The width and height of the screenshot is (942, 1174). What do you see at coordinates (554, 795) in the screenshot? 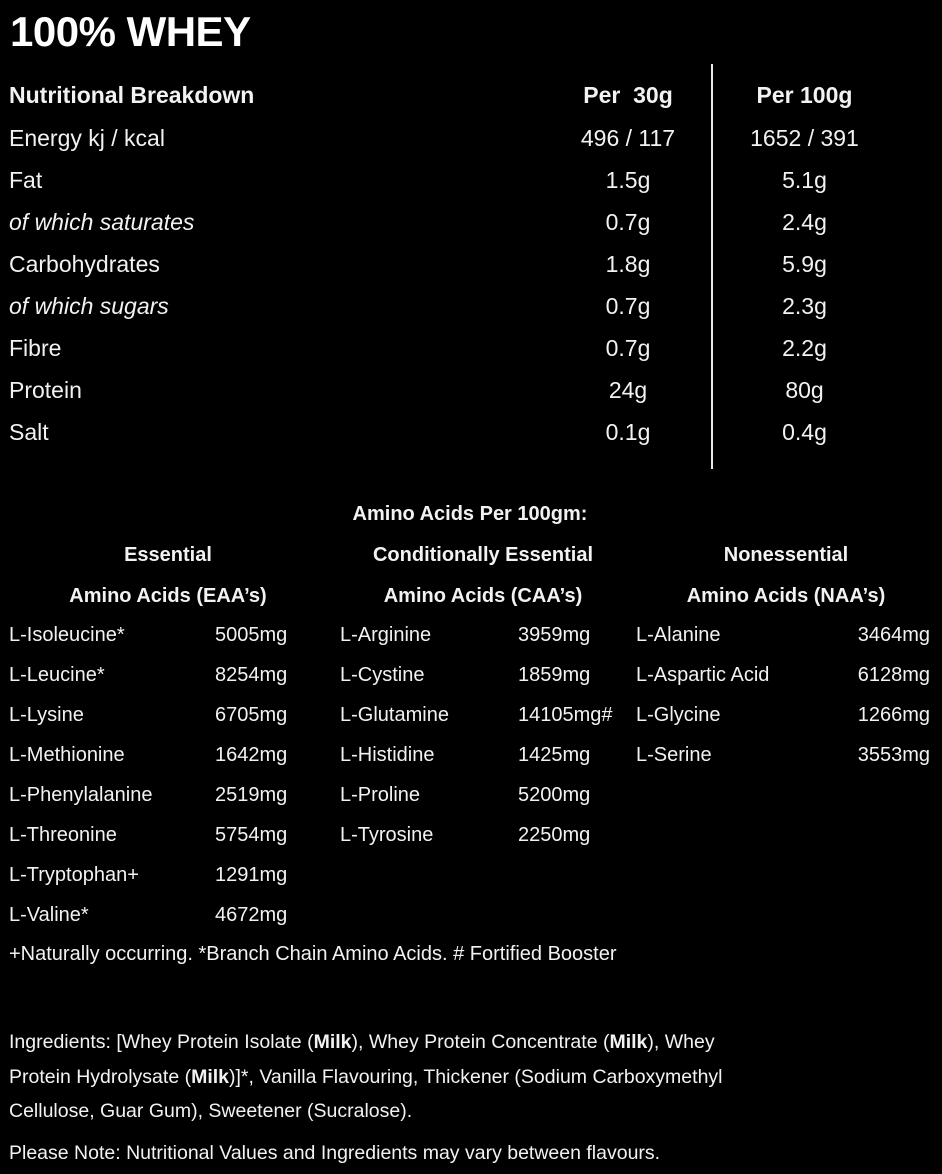
I see `amino-acid-value: 5200mg` at bounding box center [554, 795].